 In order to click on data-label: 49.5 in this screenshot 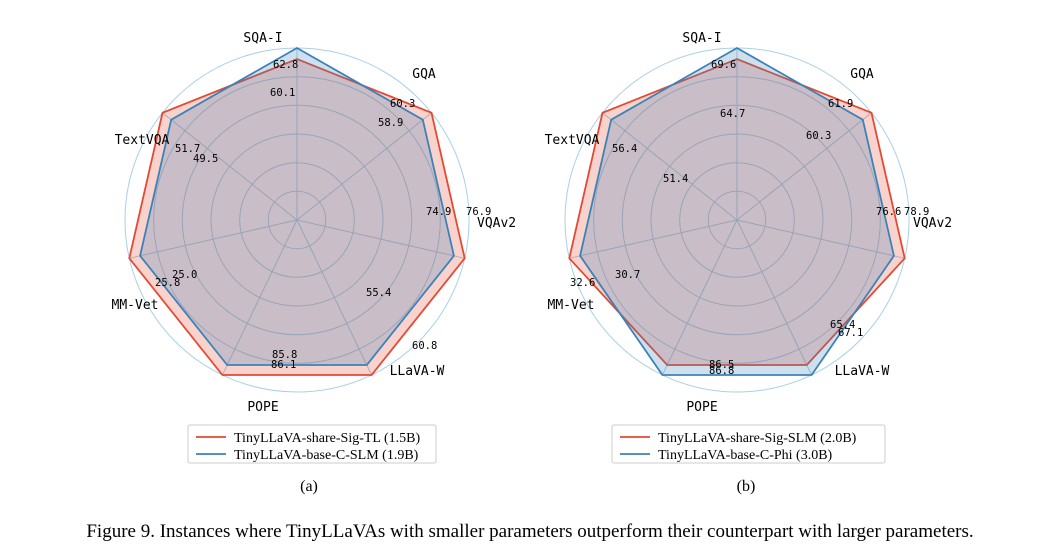, I will do `click(205, 159)`.